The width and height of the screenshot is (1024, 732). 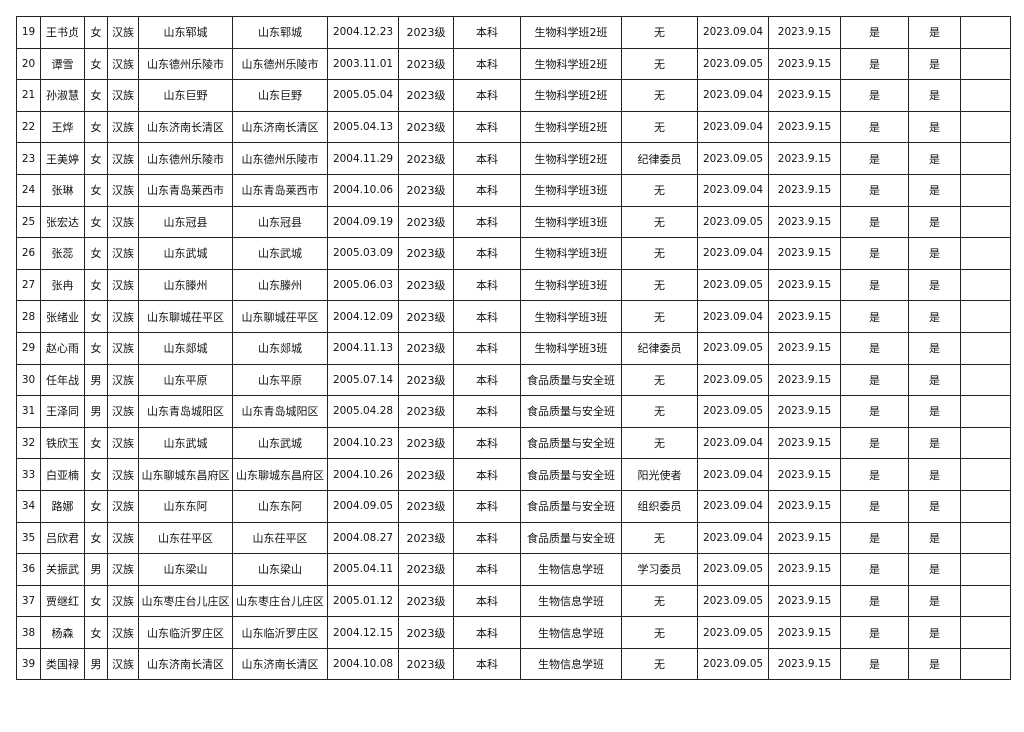 I want to click on cell-origin: 山东平原, so click(x=185, y=380).